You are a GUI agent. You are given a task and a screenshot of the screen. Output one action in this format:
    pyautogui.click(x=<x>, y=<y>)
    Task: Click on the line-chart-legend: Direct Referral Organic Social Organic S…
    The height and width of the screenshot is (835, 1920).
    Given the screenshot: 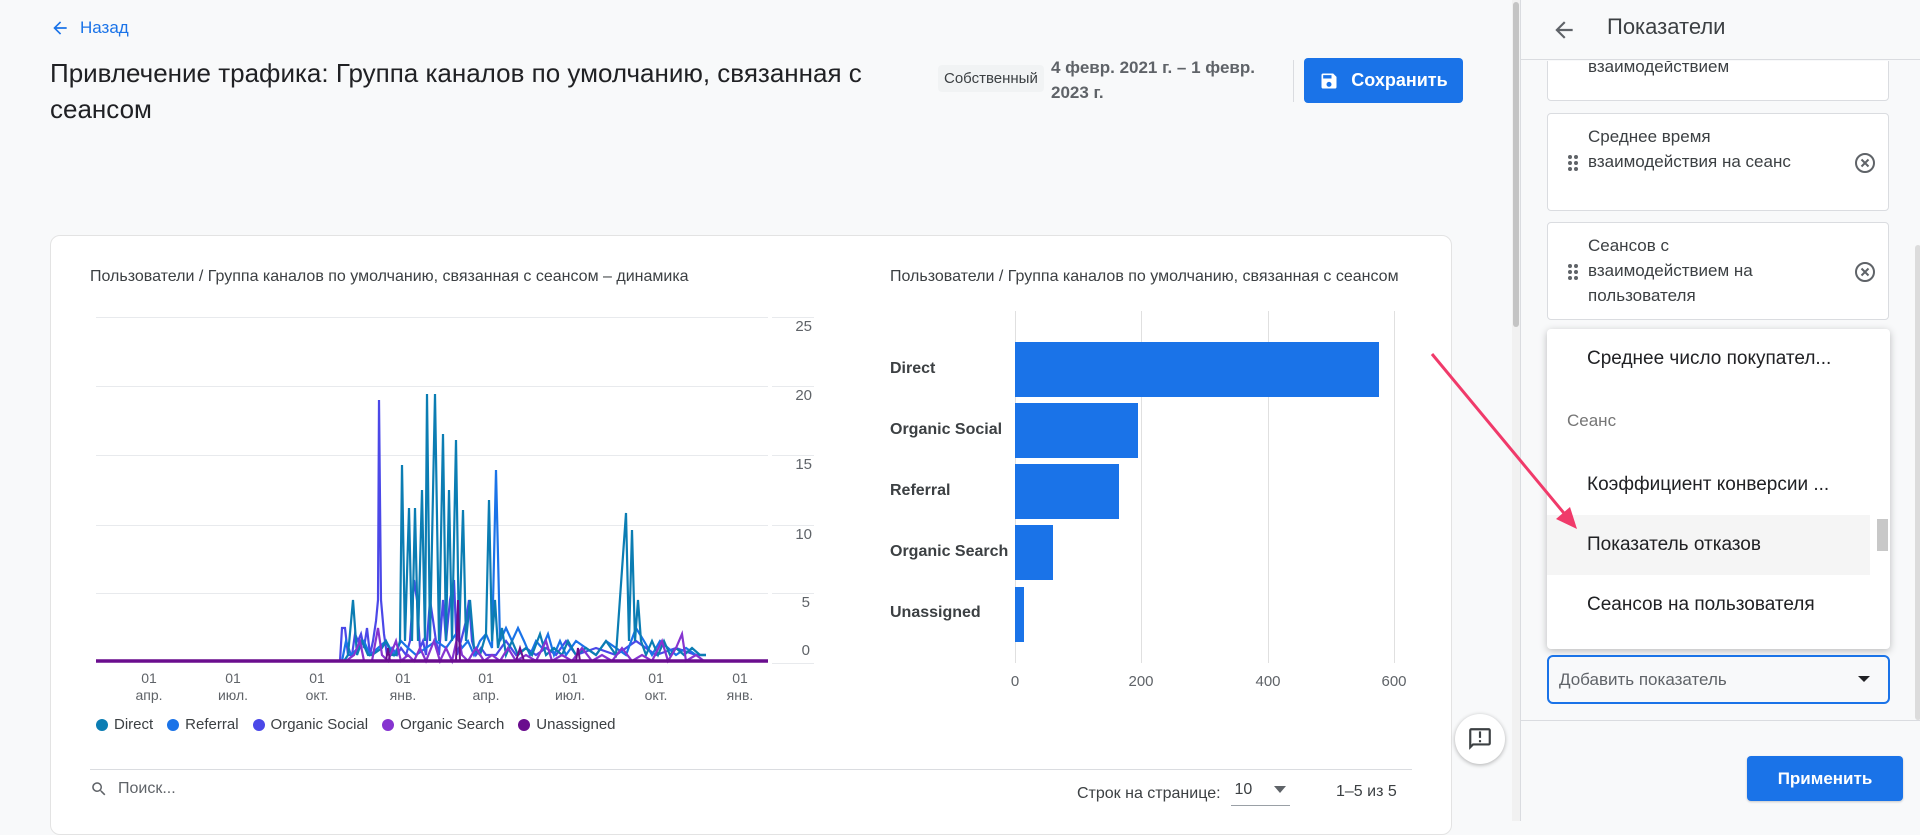 What is the action you would take?
    pyautogui.click(x=356, y=724)
    